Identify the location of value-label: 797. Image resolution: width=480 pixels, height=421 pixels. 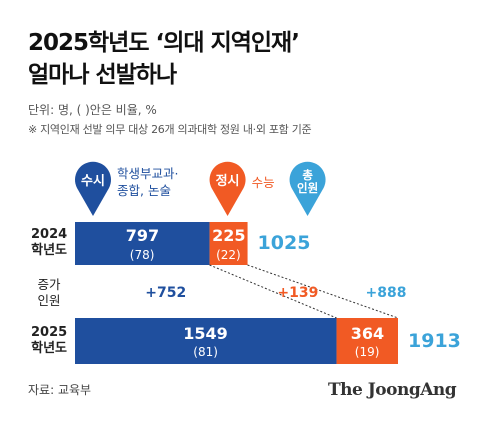
(142, 235).